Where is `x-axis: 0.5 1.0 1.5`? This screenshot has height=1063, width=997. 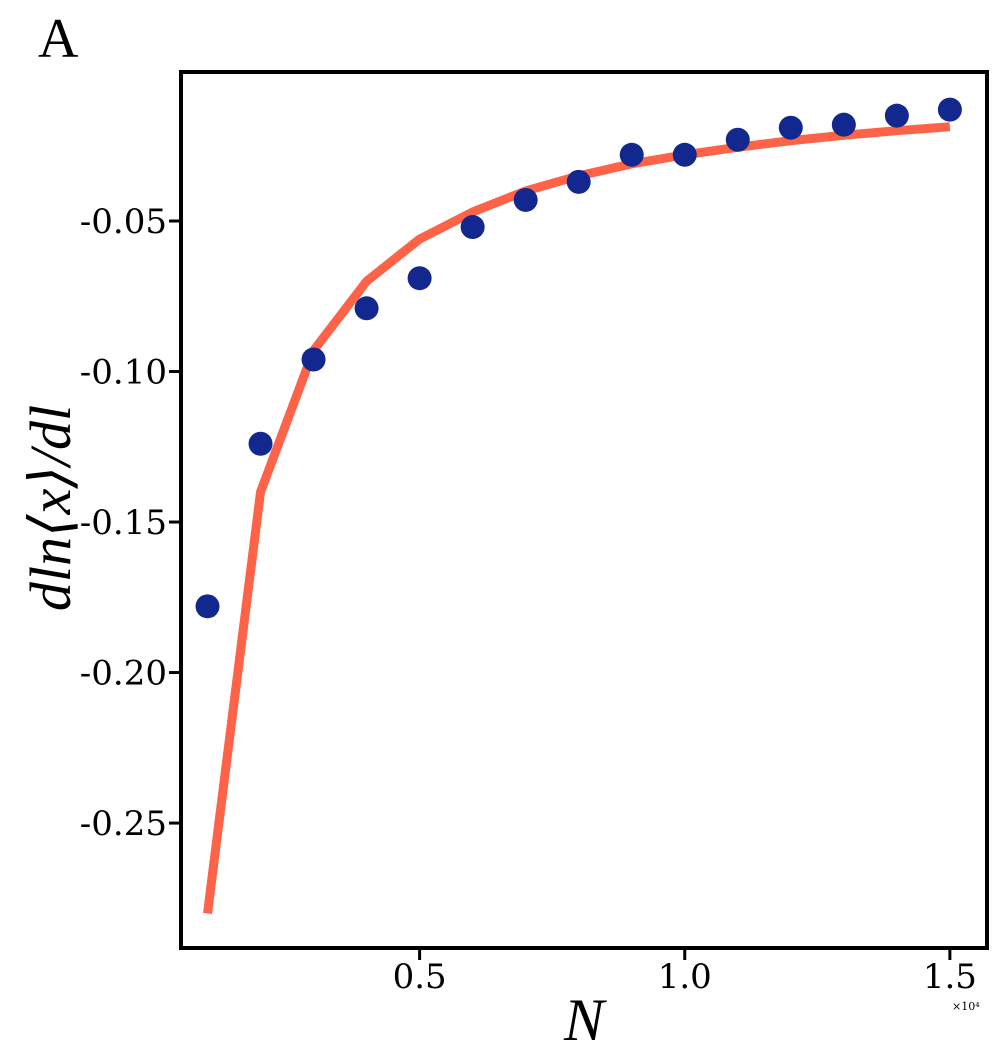 x-axis: 0.5 1.0 1.5 is located at coordinates (685, 972).